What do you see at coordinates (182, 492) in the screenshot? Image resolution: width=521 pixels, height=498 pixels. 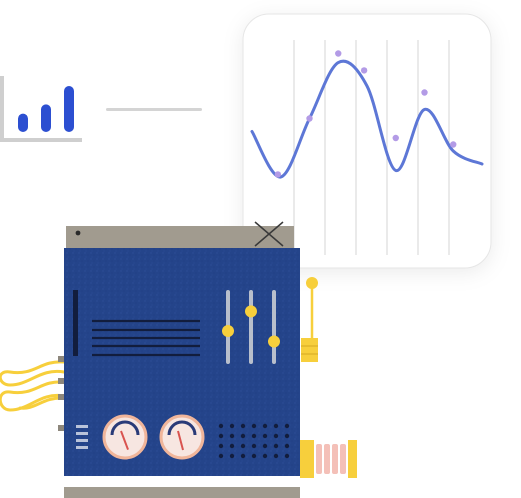 I see `device-bottom-frame` at bounding box center [182, 492].